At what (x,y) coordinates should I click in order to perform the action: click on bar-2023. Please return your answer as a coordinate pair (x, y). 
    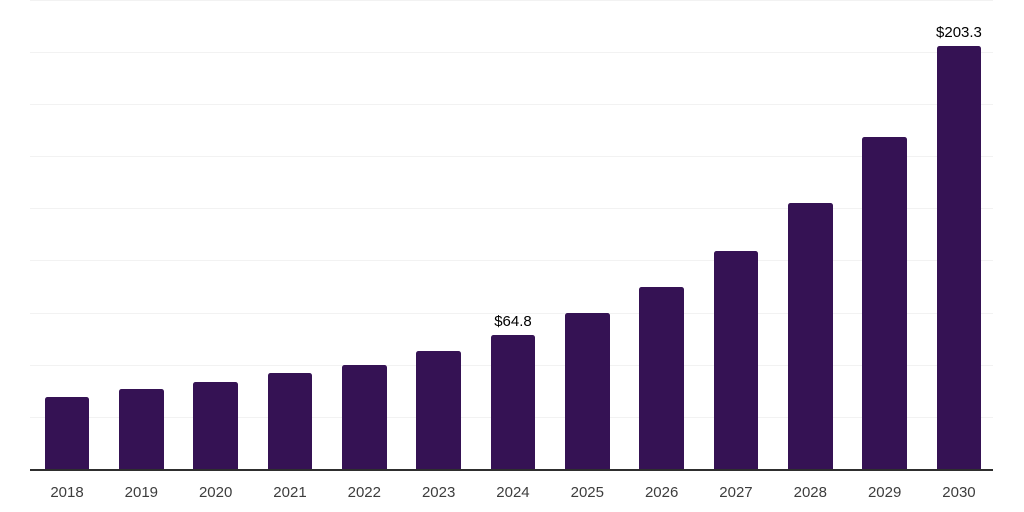
    Looking at the image, I should click on (438, 410).